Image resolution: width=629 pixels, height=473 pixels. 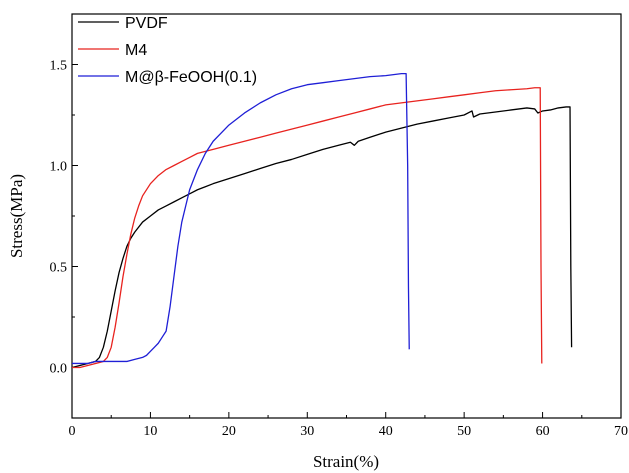 I want to click on y-tick-label: 1.5, so click(x=59, y=66).